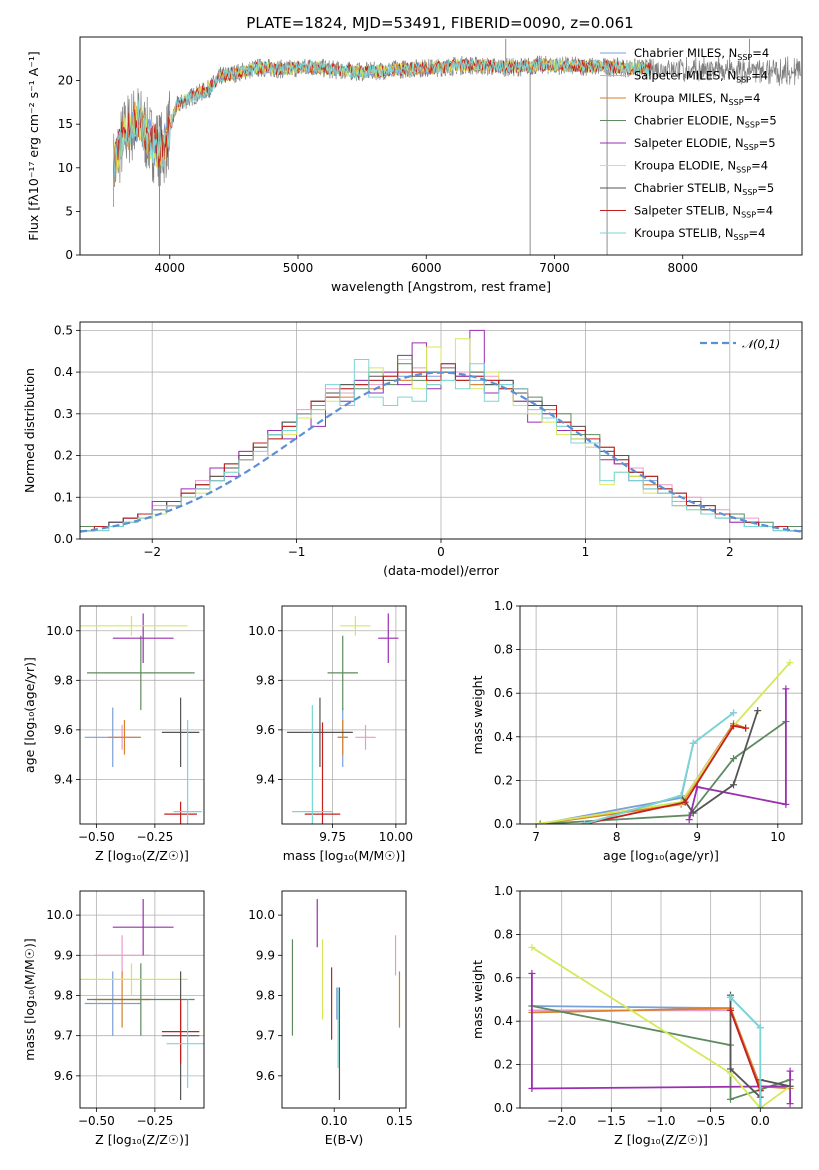 This screenshot has height=1170, width=819. I want to click on x-tick-label: −1.0, so click(660, 1121).